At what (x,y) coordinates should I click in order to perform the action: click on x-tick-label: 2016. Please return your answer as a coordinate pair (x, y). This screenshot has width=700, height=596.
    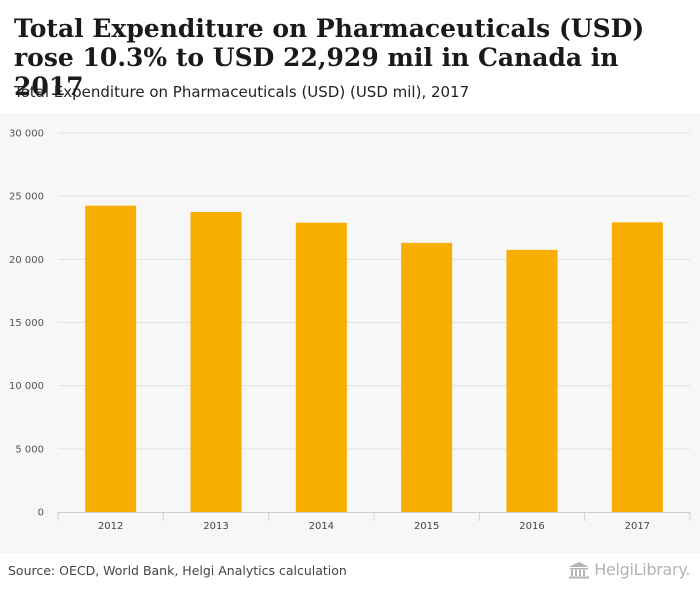
    Looking at the image, I should click on (531, 526).